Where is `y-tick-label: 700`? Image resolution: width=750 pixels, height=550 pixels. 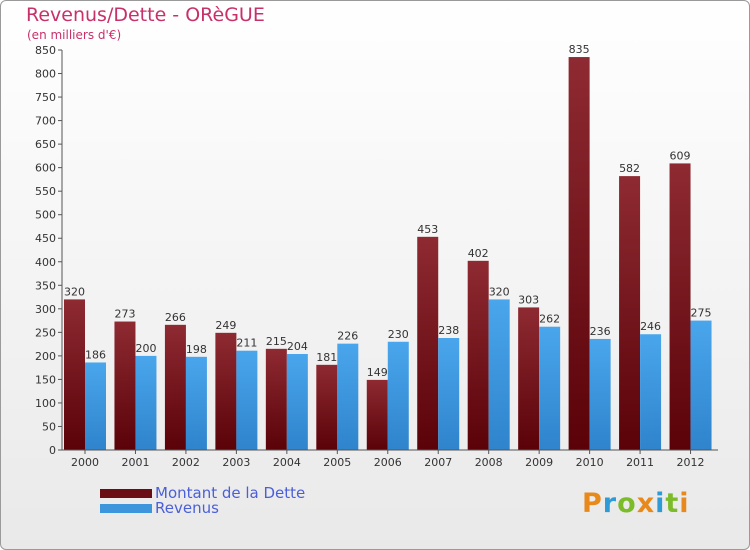
y-tick-label: 700 is located at coordinates (45, 121).